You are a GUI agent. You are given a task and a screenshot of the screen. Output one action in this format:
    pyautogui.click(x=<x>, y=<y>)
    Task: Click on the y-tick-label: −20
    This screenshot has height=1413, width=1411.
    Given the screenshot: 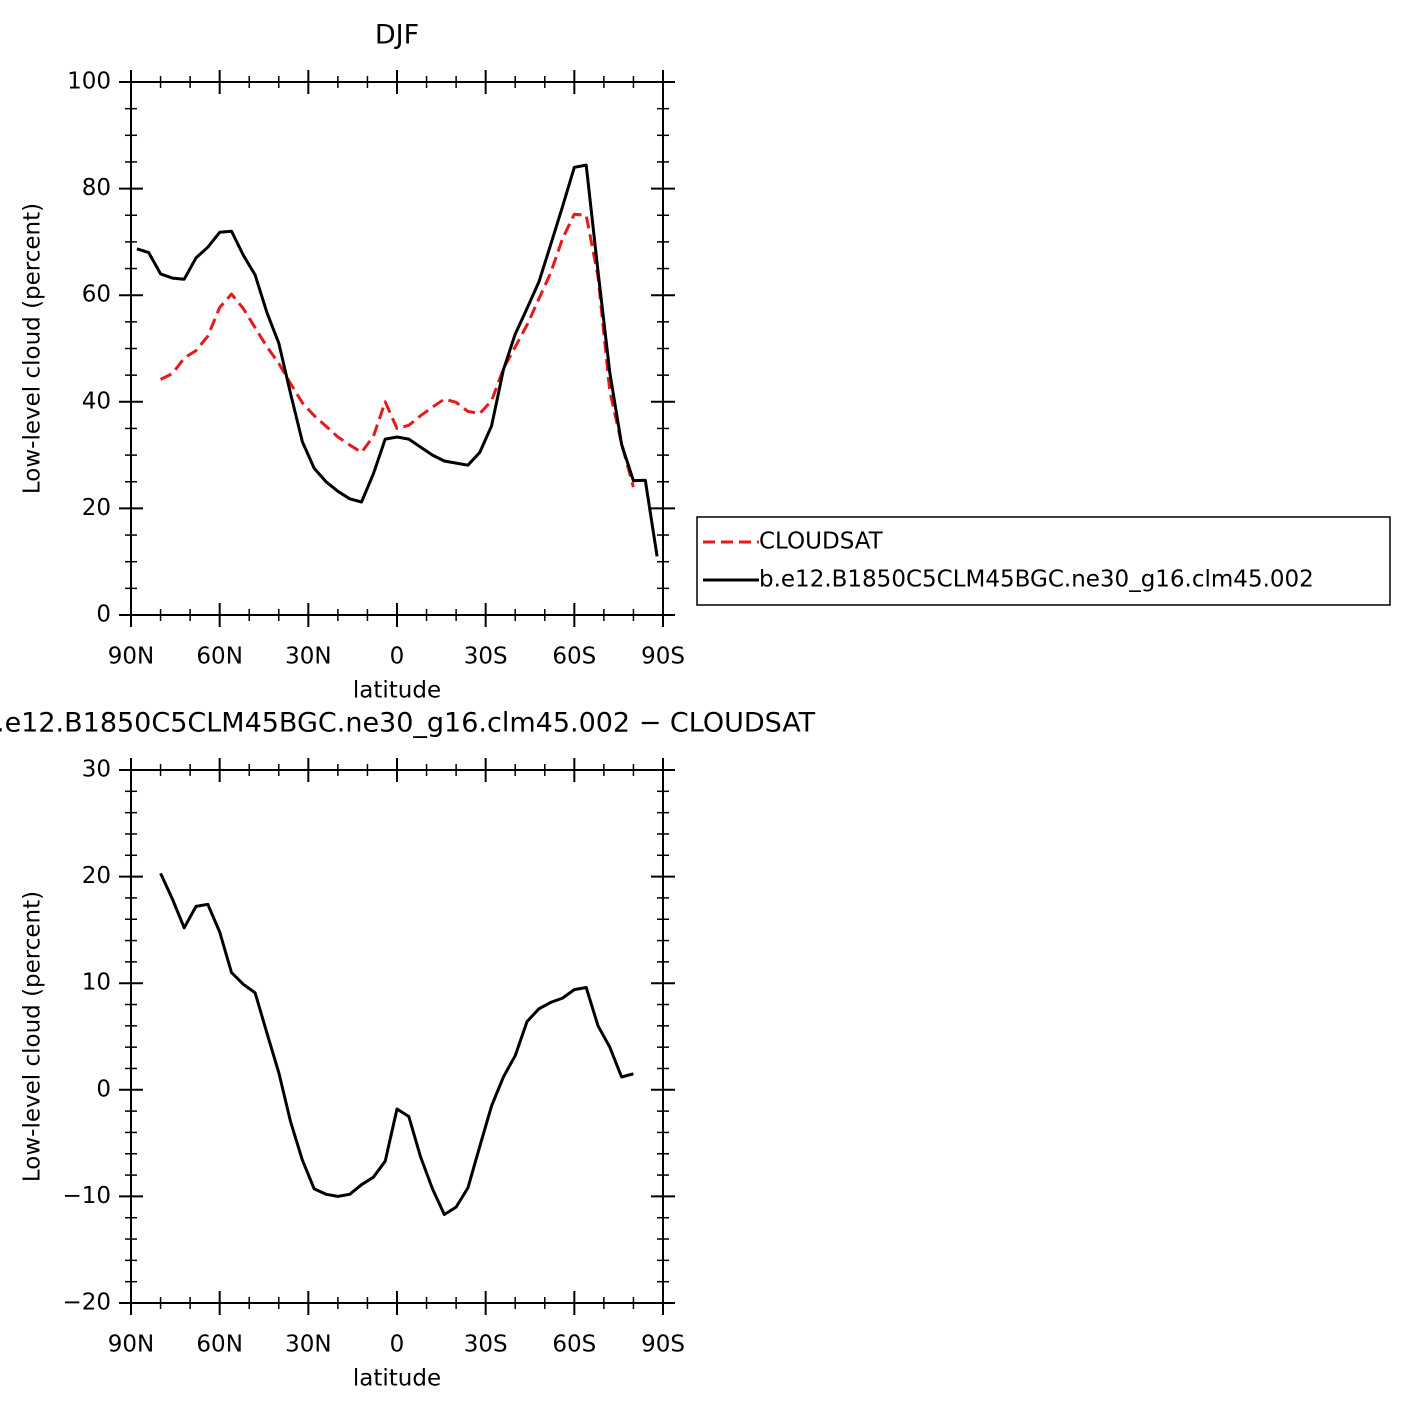 What is the action you would take?
    pyautogui.click(x=86, y=1303)
    